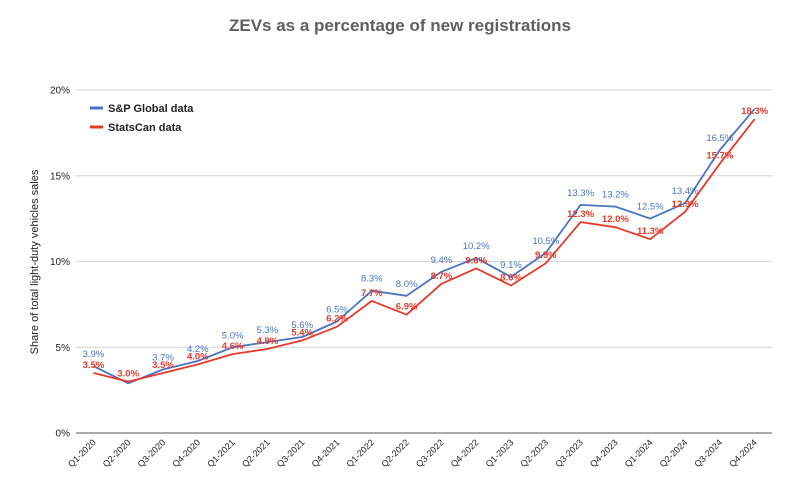 The image size is (800, 497). Describe the element at coordinates (465, 453) in the screenshot. I see `x-tick-label: Q4-2022` at that location.